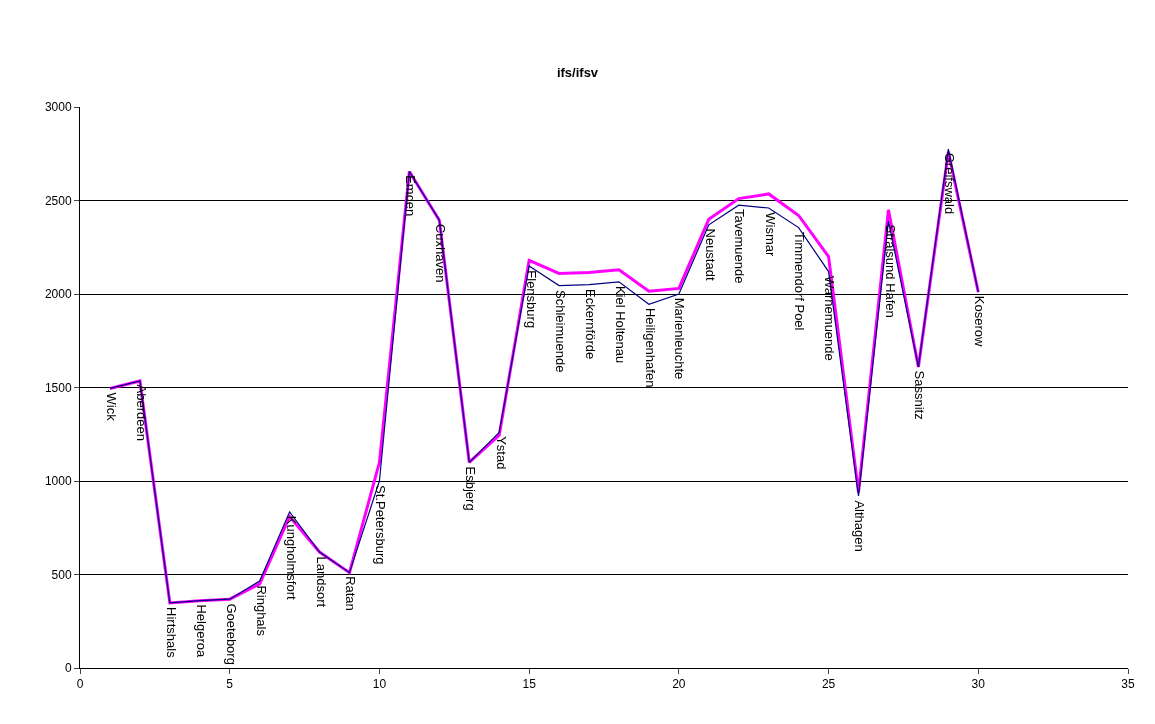  What do you see at coordinates (828, 684) in the screenshot?
I see `x-tick-label: 25` at bounding box center [828, 684].